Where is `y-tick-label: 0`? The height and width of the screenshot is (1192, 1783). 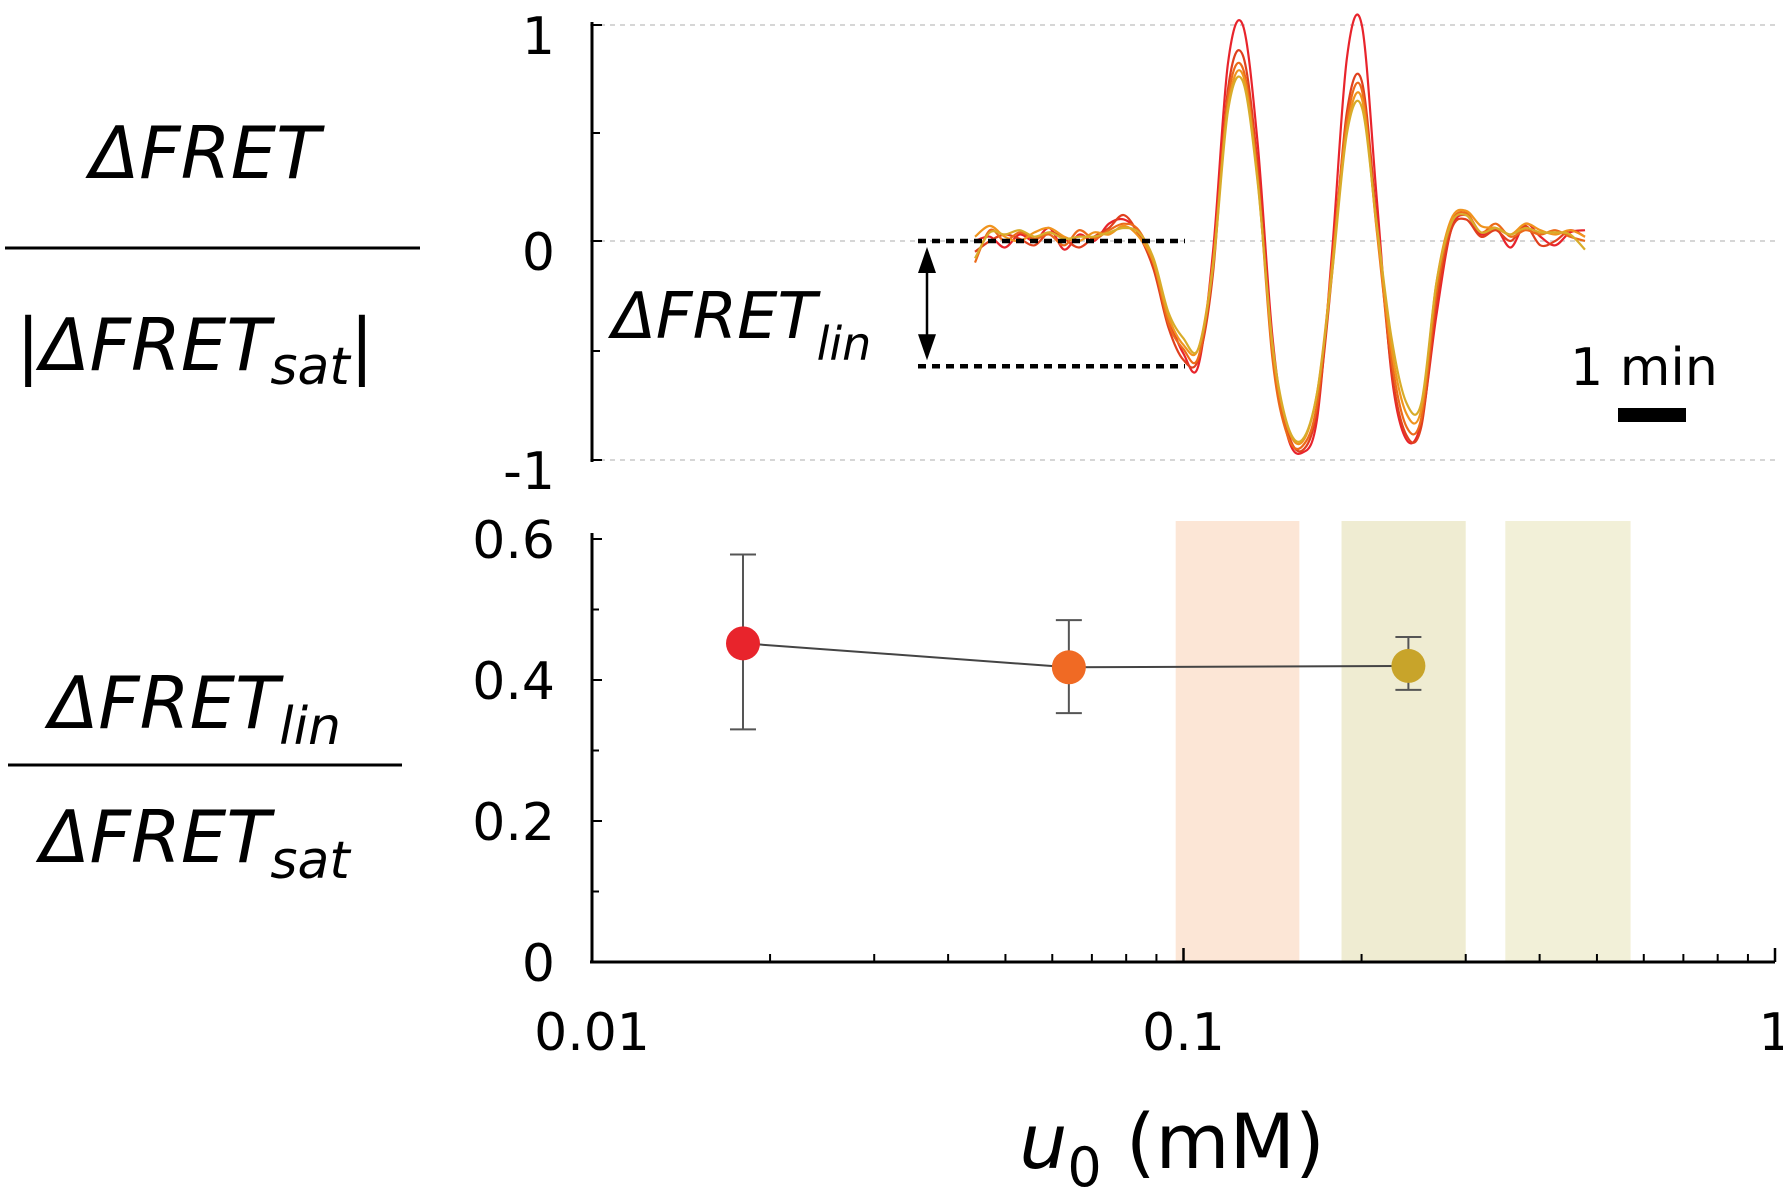
y-tick-label: 0 is located at coordinates (538, 964).